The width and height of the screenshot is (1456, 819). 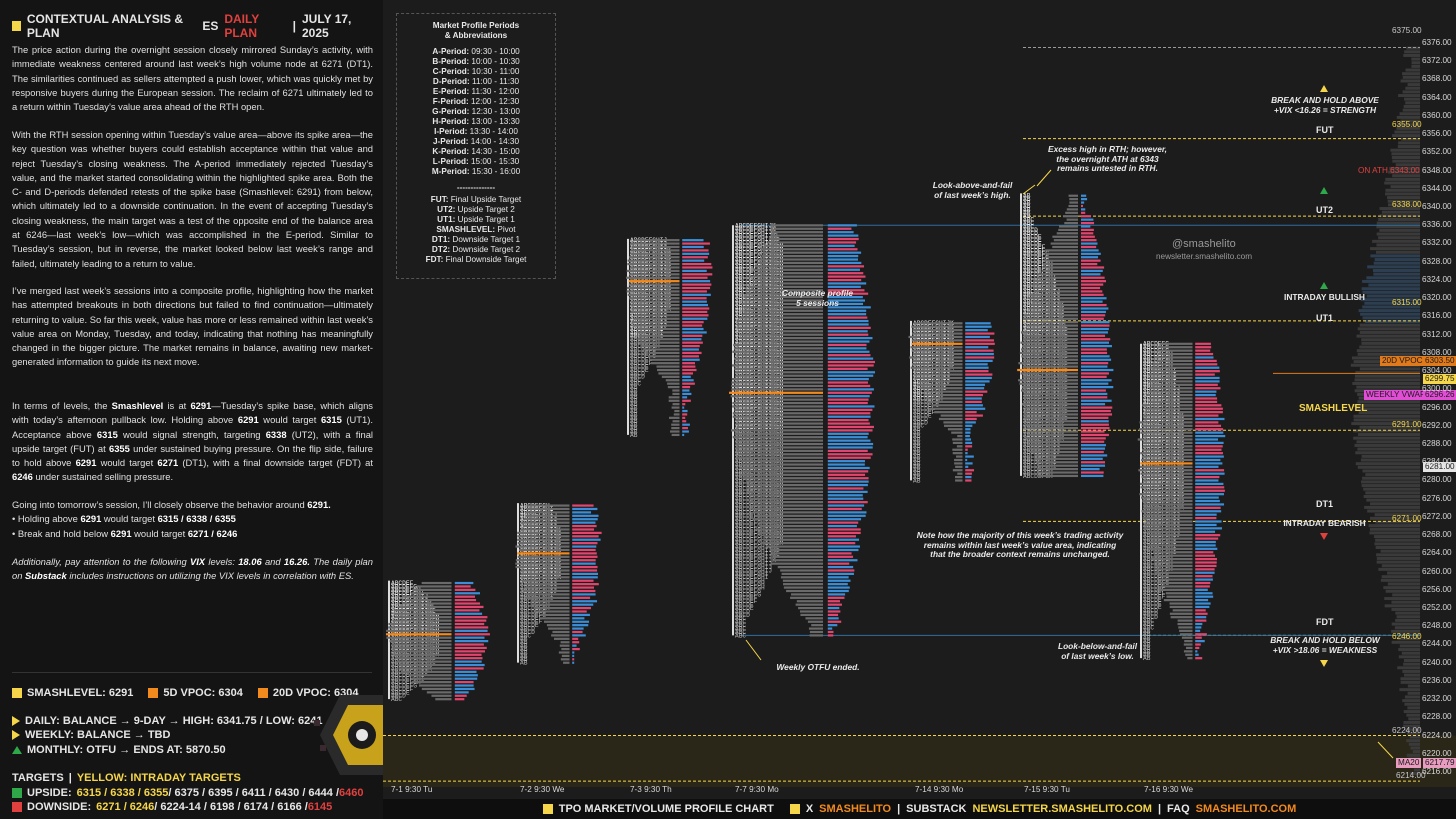 I want to click on monthly-row: MONTHLY: OTFU → ENDS AT: 5870.50, so click(x=119, y=750).